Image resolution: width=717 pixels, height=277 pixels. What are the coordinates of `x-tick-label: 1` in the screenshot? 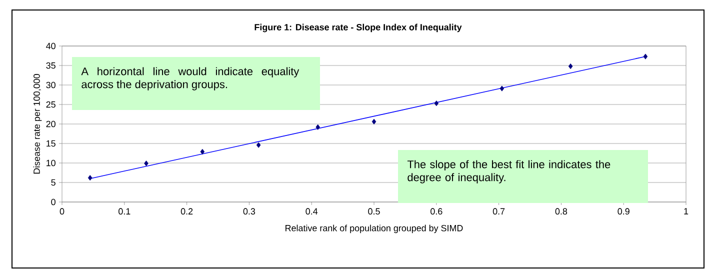 It's located at (686, 211).